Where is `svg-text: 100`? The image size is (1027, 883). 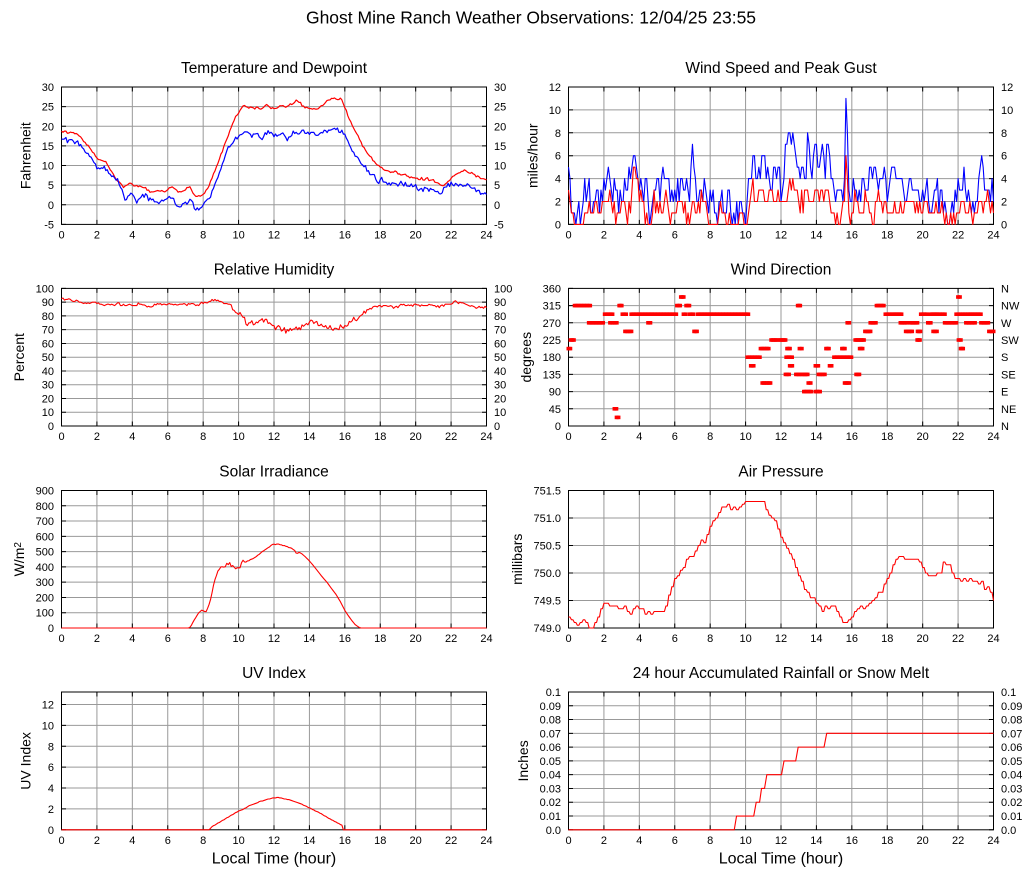
svg-text: 100 is located at coordinates (45, 289).